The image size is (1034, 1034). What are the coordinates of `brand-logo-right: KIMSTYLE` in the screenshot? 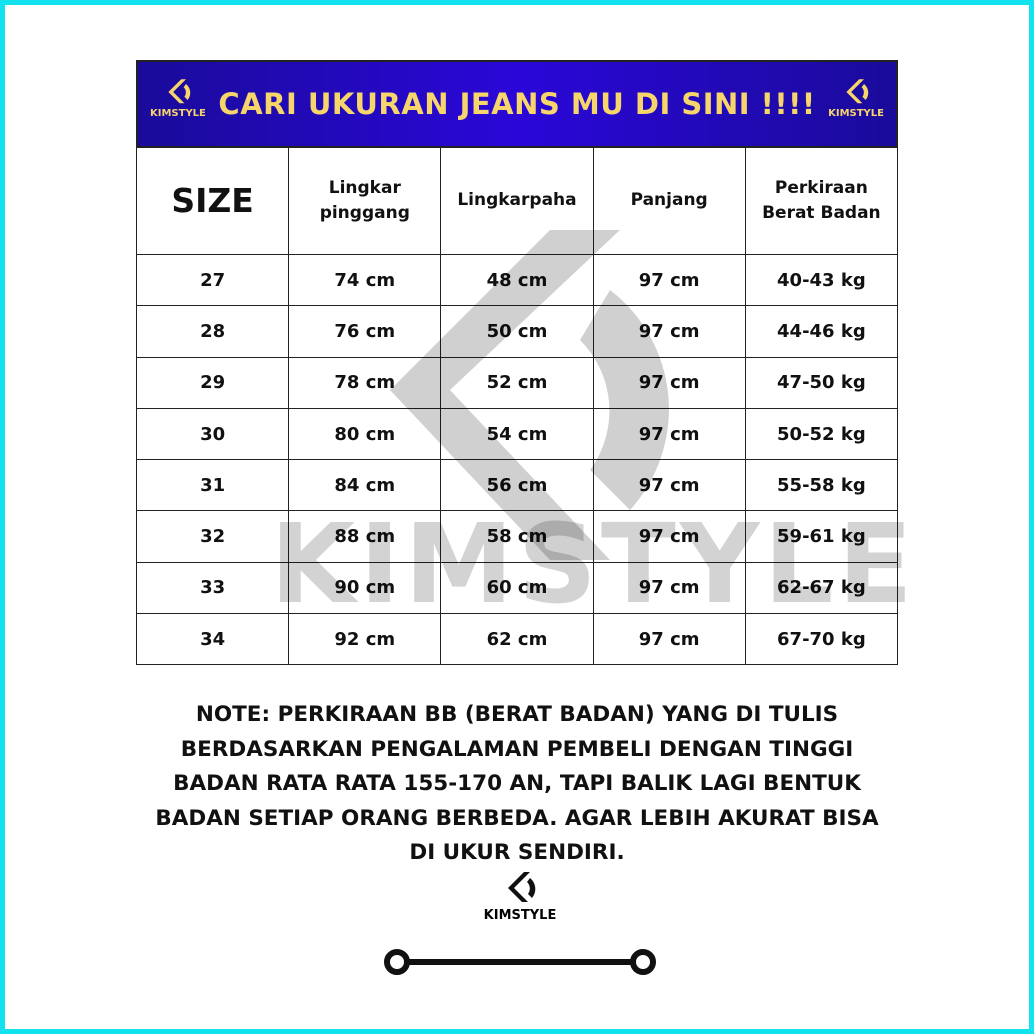 It's located at (856, 97).